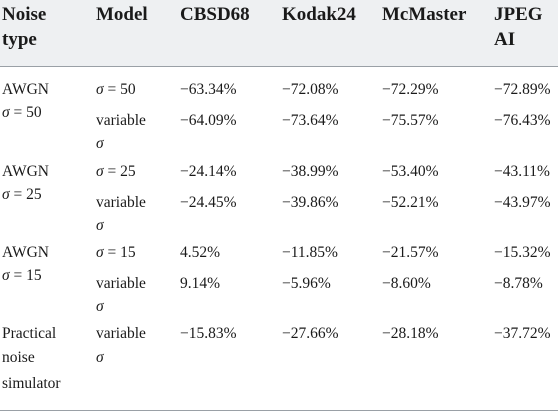  Describe the element at coordinates (518, 27) in the screenshot. I see `header-jpegai: JPEG AI` at that location.